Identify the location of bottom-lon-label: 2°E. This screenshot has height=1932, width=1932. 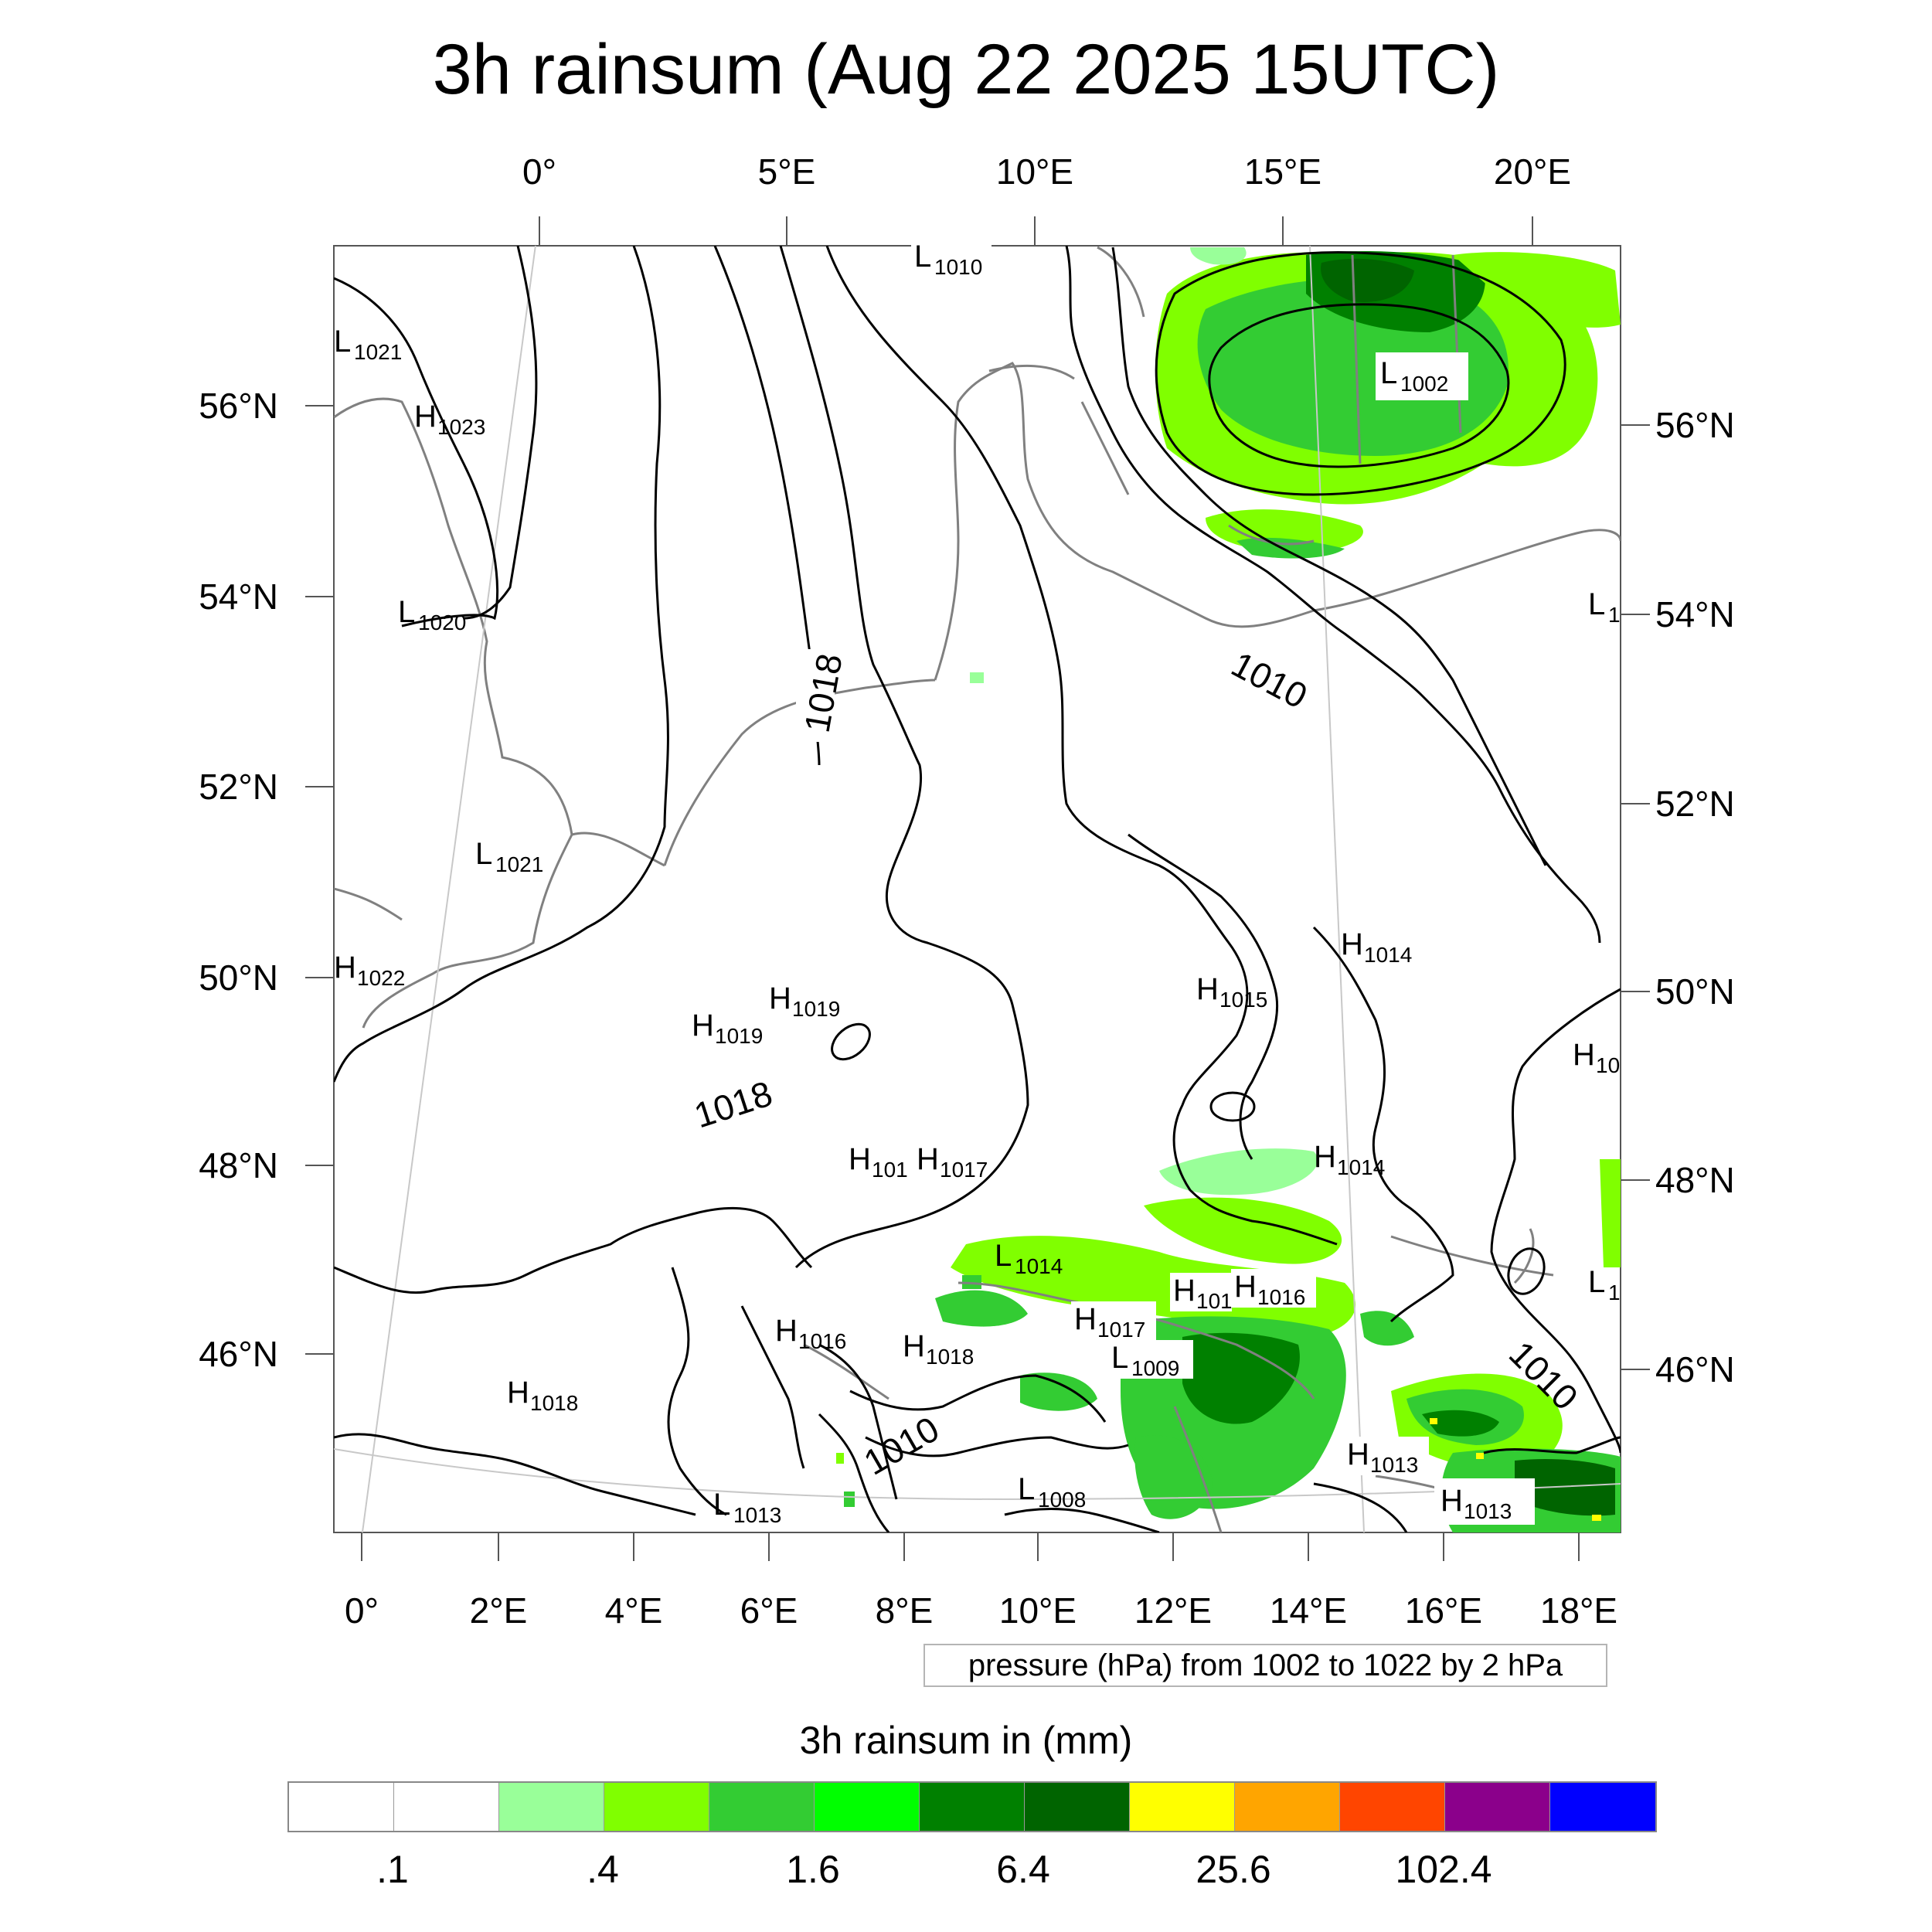
(499, 1611).